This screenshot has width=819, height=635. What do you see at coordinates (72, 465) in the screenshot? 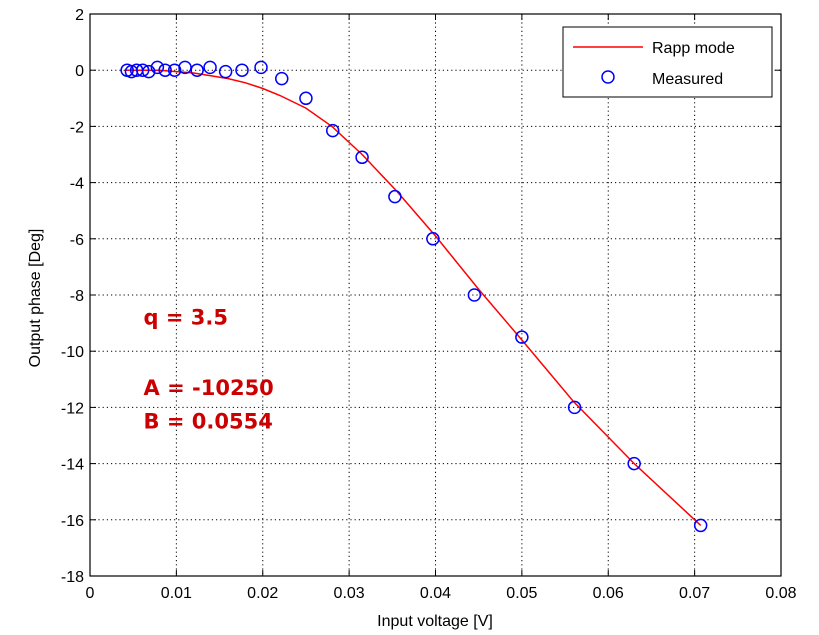
I see `y-tick-label: -14` at bounding box center [72, 465].